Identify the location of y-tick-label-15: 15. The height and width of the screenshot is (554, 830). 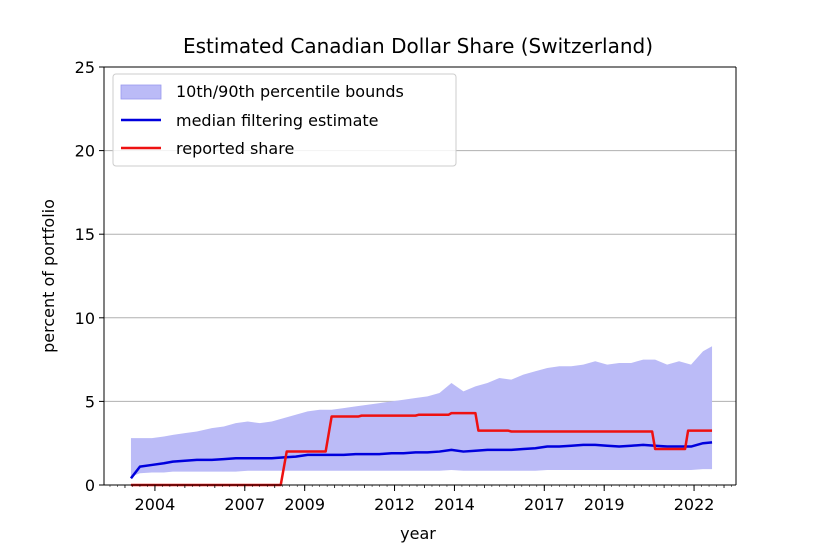
(85, 234).